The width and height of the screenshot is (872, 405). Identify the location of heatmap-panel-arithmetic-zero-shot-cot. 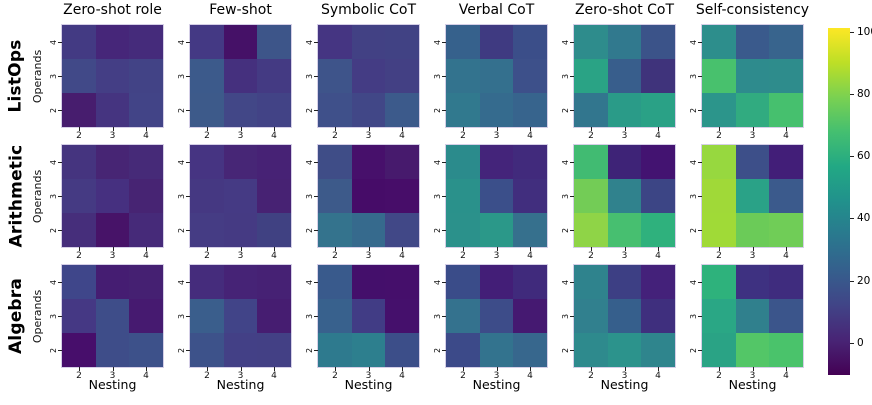
(624, 196).